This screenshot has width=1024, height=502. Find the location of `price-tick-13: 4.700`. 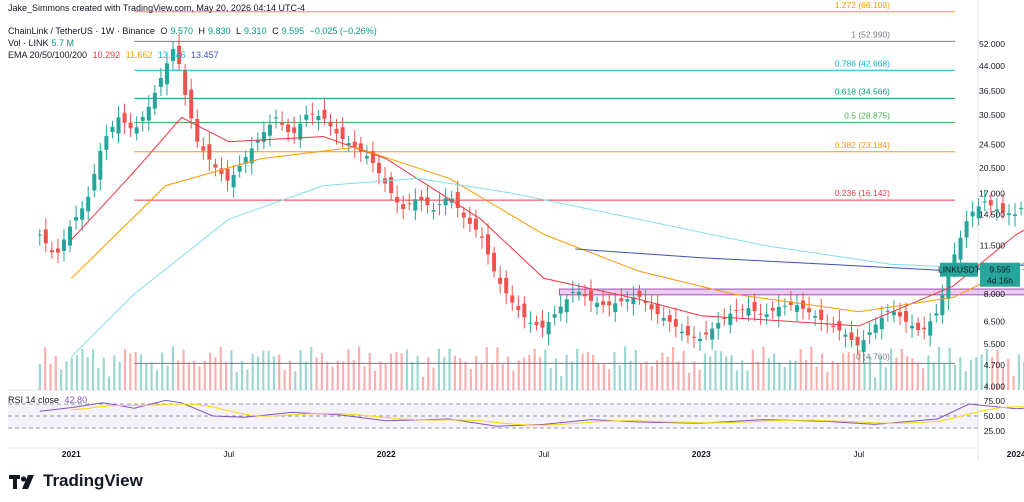

price-tick-13: 4.700 is located at coordinates (995, 365).